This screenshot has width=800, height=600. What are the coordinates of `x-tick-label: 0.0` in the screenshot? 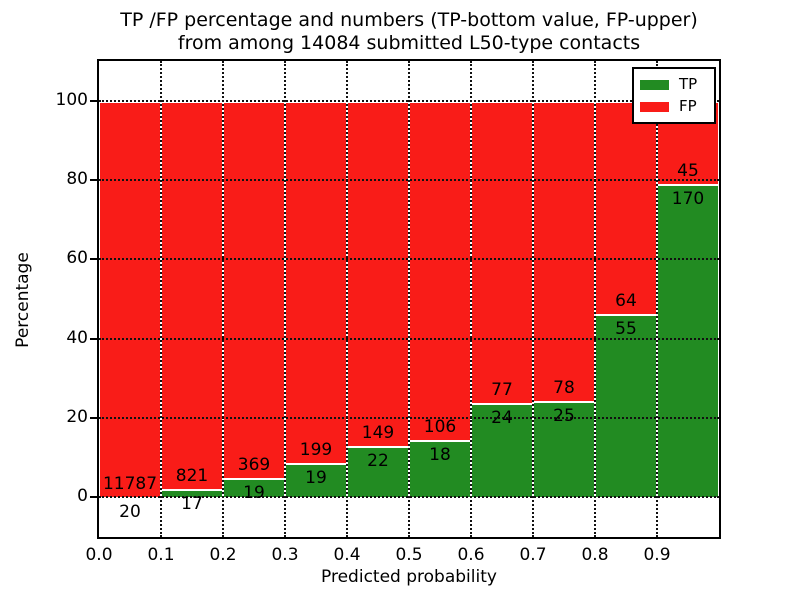 It's located at (99, 555).